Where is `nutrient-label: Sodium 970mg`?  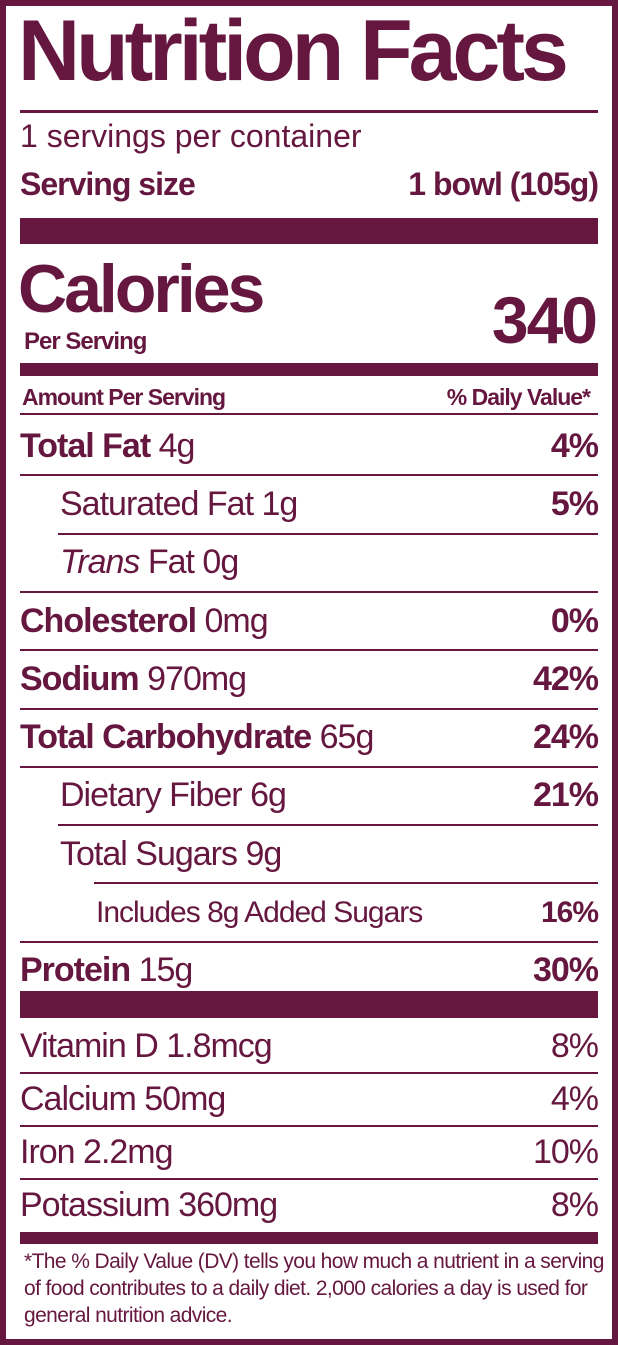
nutrient-label: Sodium 970mg is located at coordinates (133, 679).